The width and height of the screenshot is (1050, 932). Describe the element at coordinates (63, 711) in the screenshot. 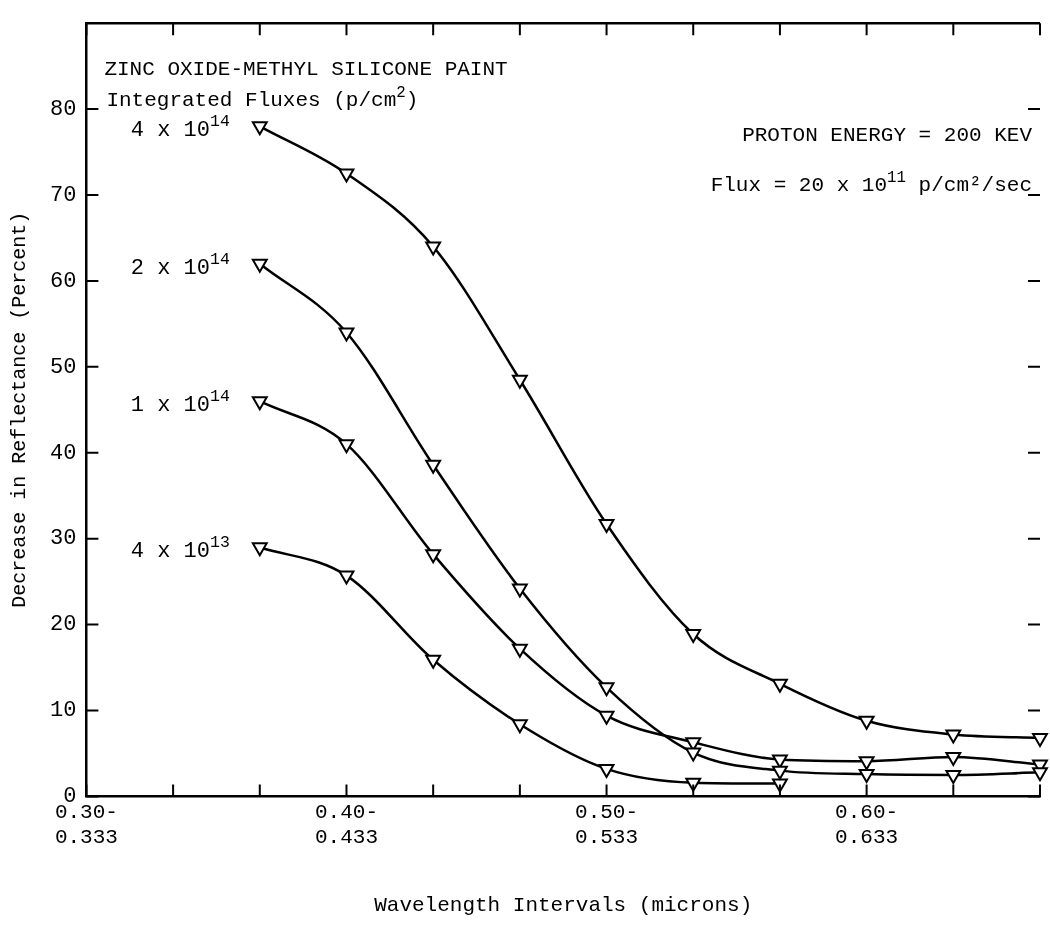

I see `y-tick-label: 10` at that location.